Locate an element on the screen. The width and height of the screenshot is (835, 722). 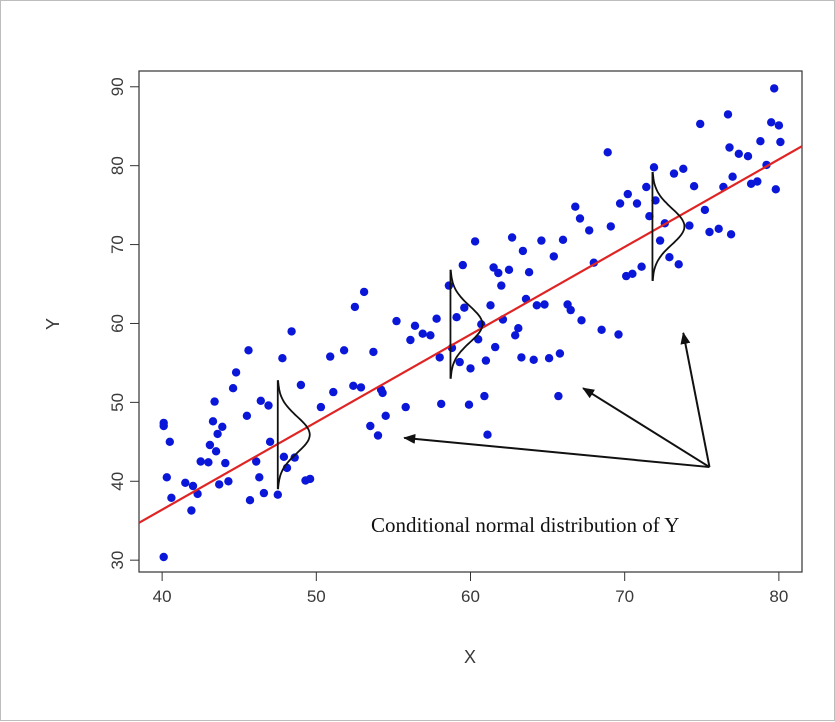
annotation-arrows is located at coordinates (557, 400).